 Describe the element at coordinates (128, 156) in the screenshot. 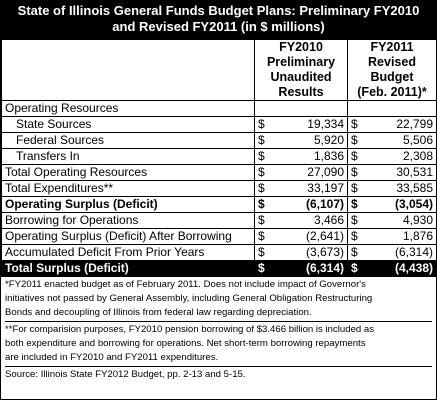

I see `row-label: Transfers In` at that location.